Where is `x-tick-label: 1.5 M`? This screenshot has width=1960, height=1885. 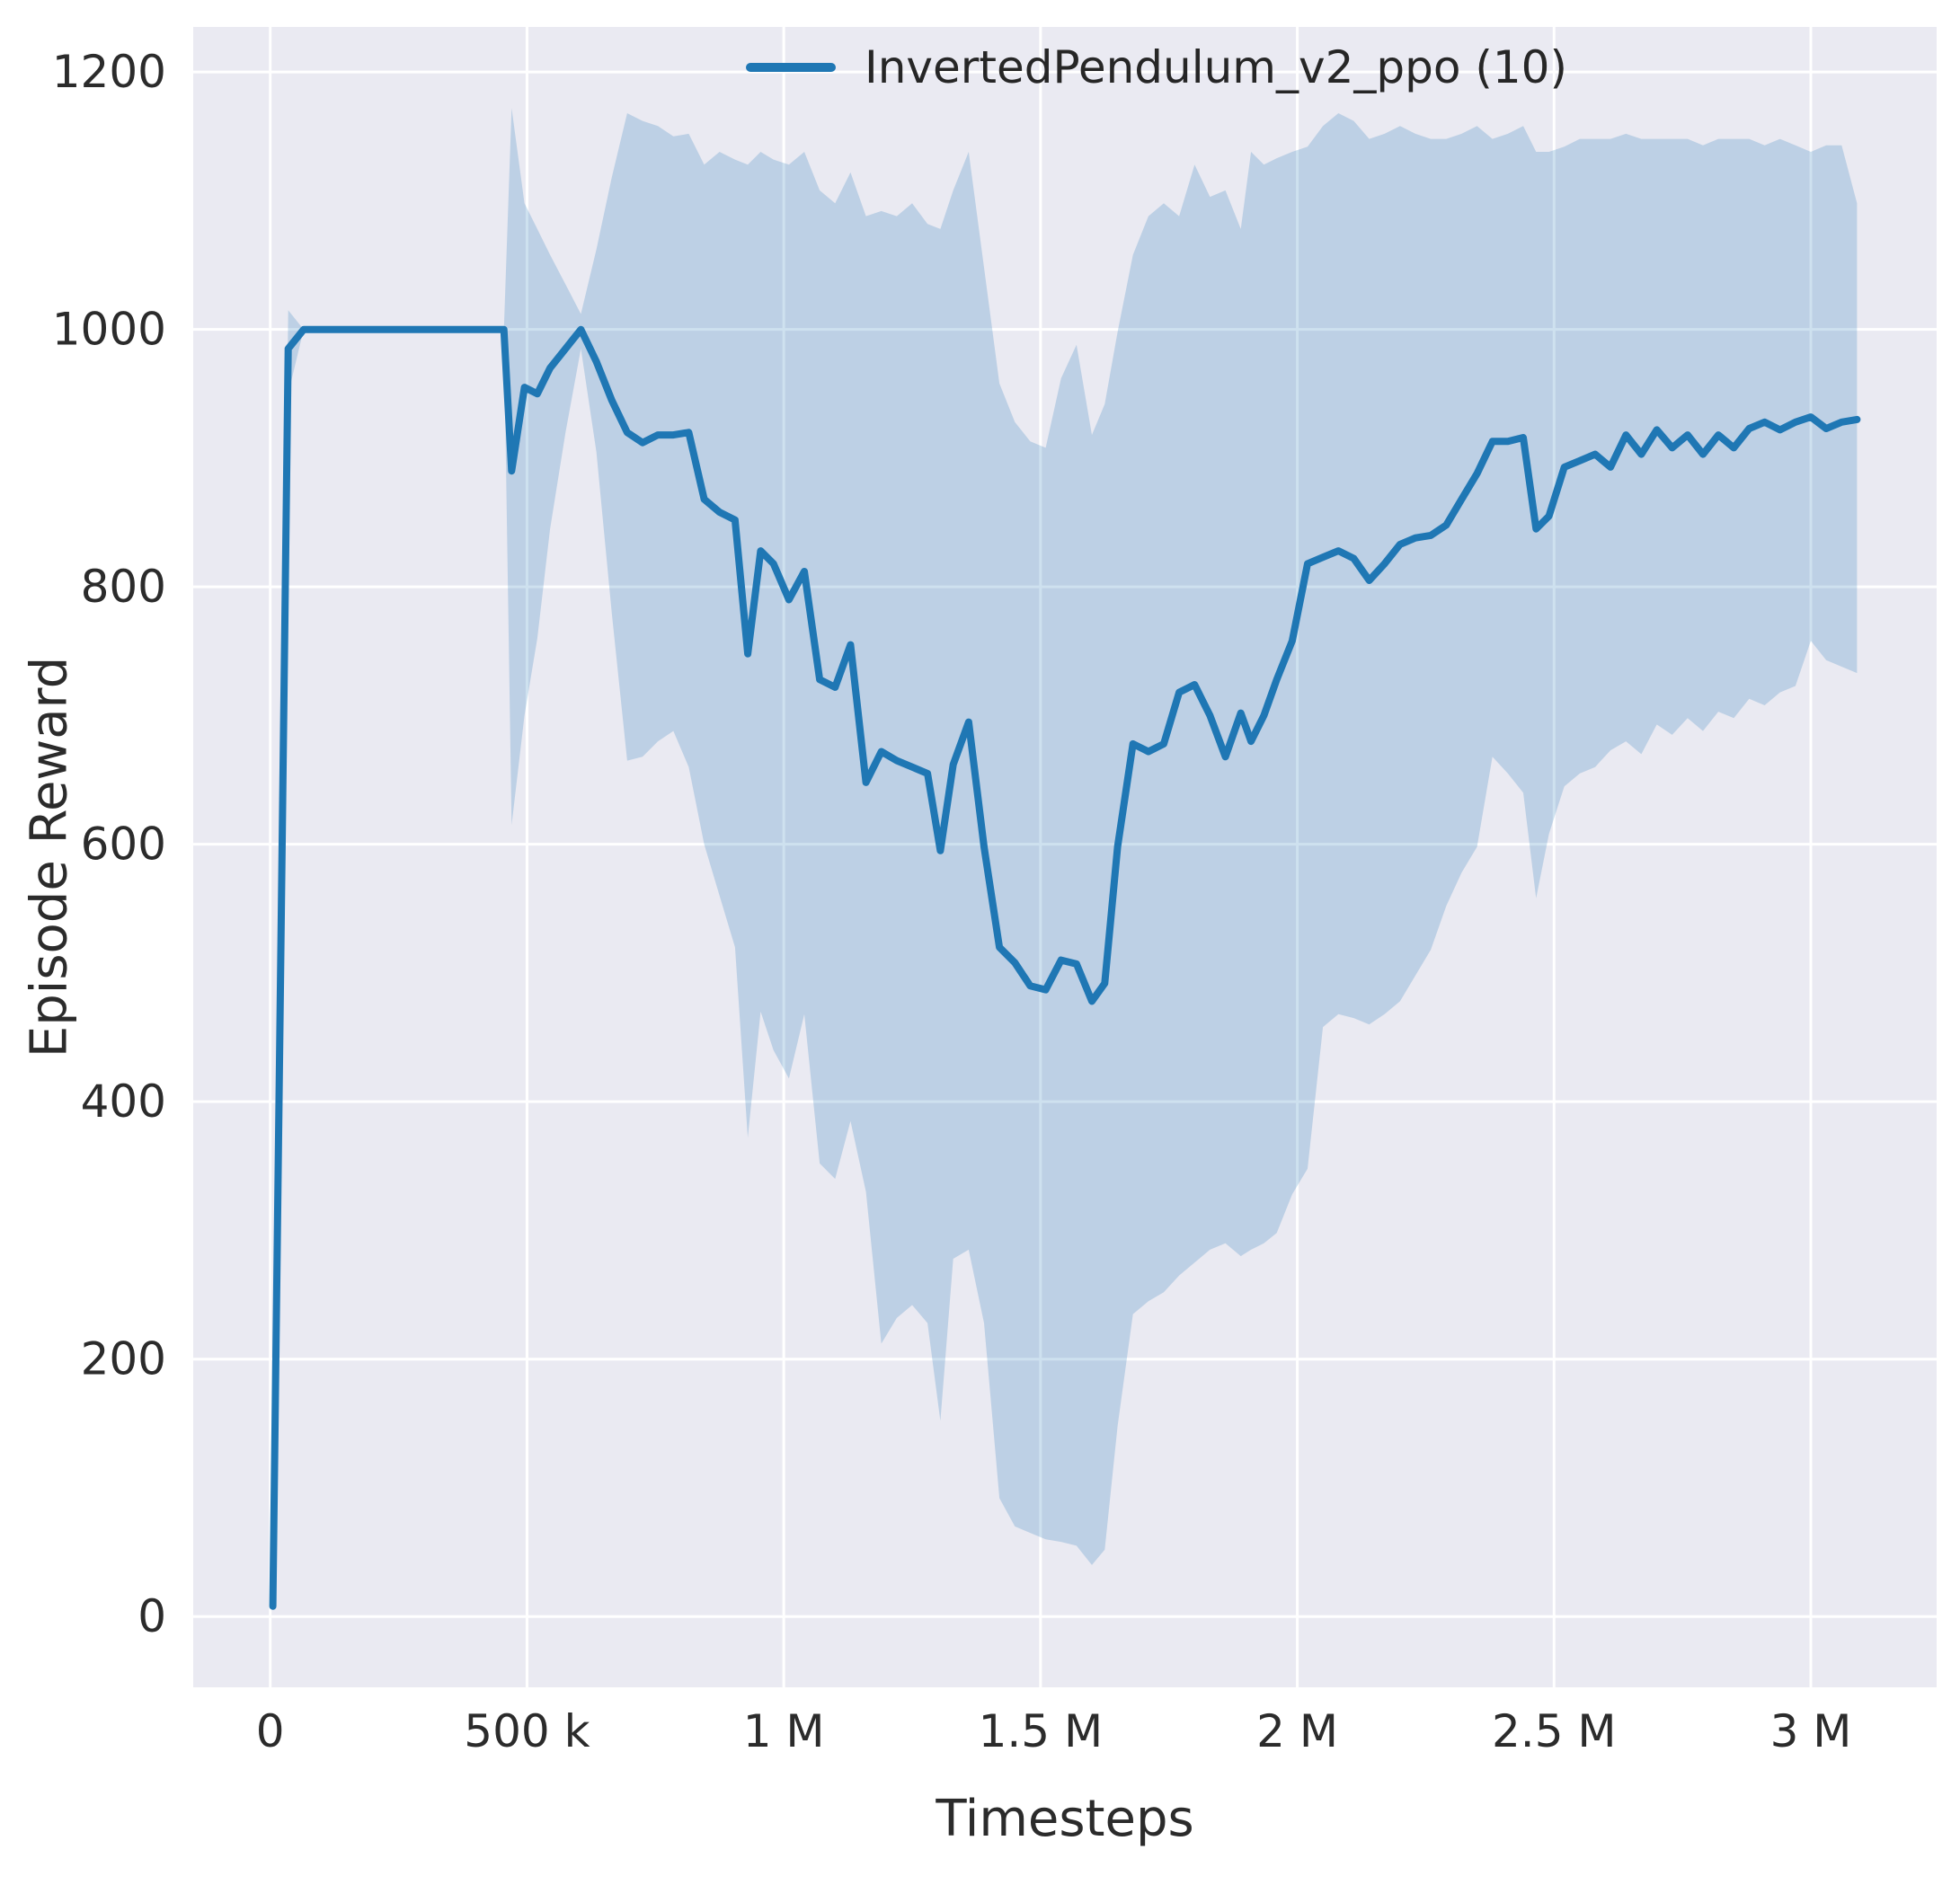
x-tick-label: 1.5 M is located at coordinates (1041, 1731).